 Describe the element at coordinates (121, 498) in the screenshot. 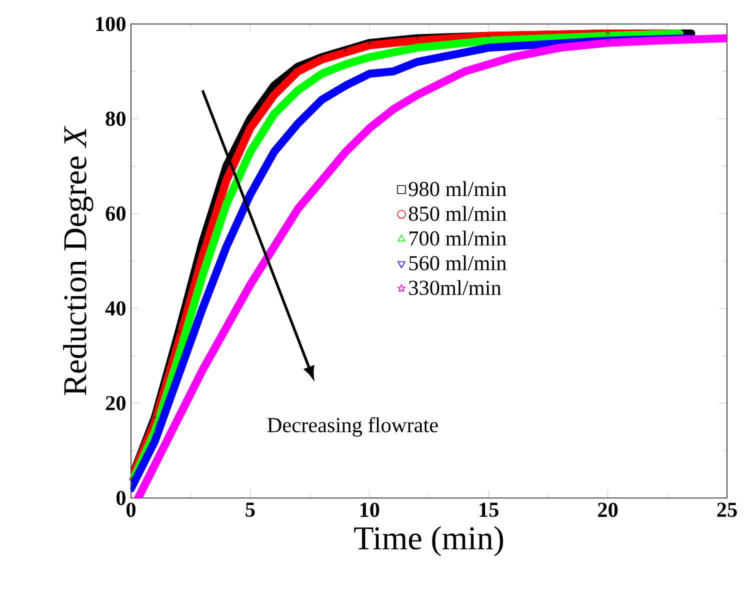

I see `y-tick-label: 0` at that location.